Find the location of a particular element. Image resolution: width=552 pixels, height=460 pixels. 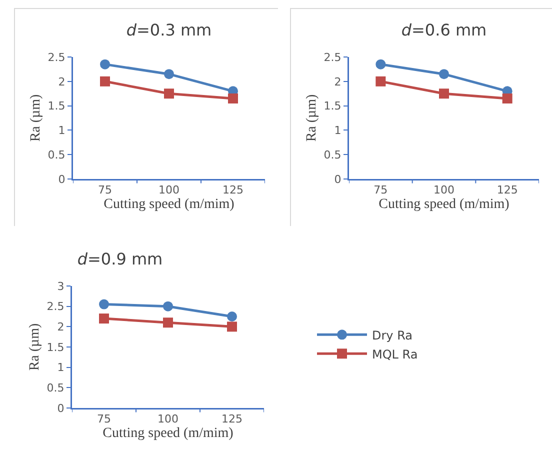

legend-label: MQL Ra is located at coordinates (395, 354).